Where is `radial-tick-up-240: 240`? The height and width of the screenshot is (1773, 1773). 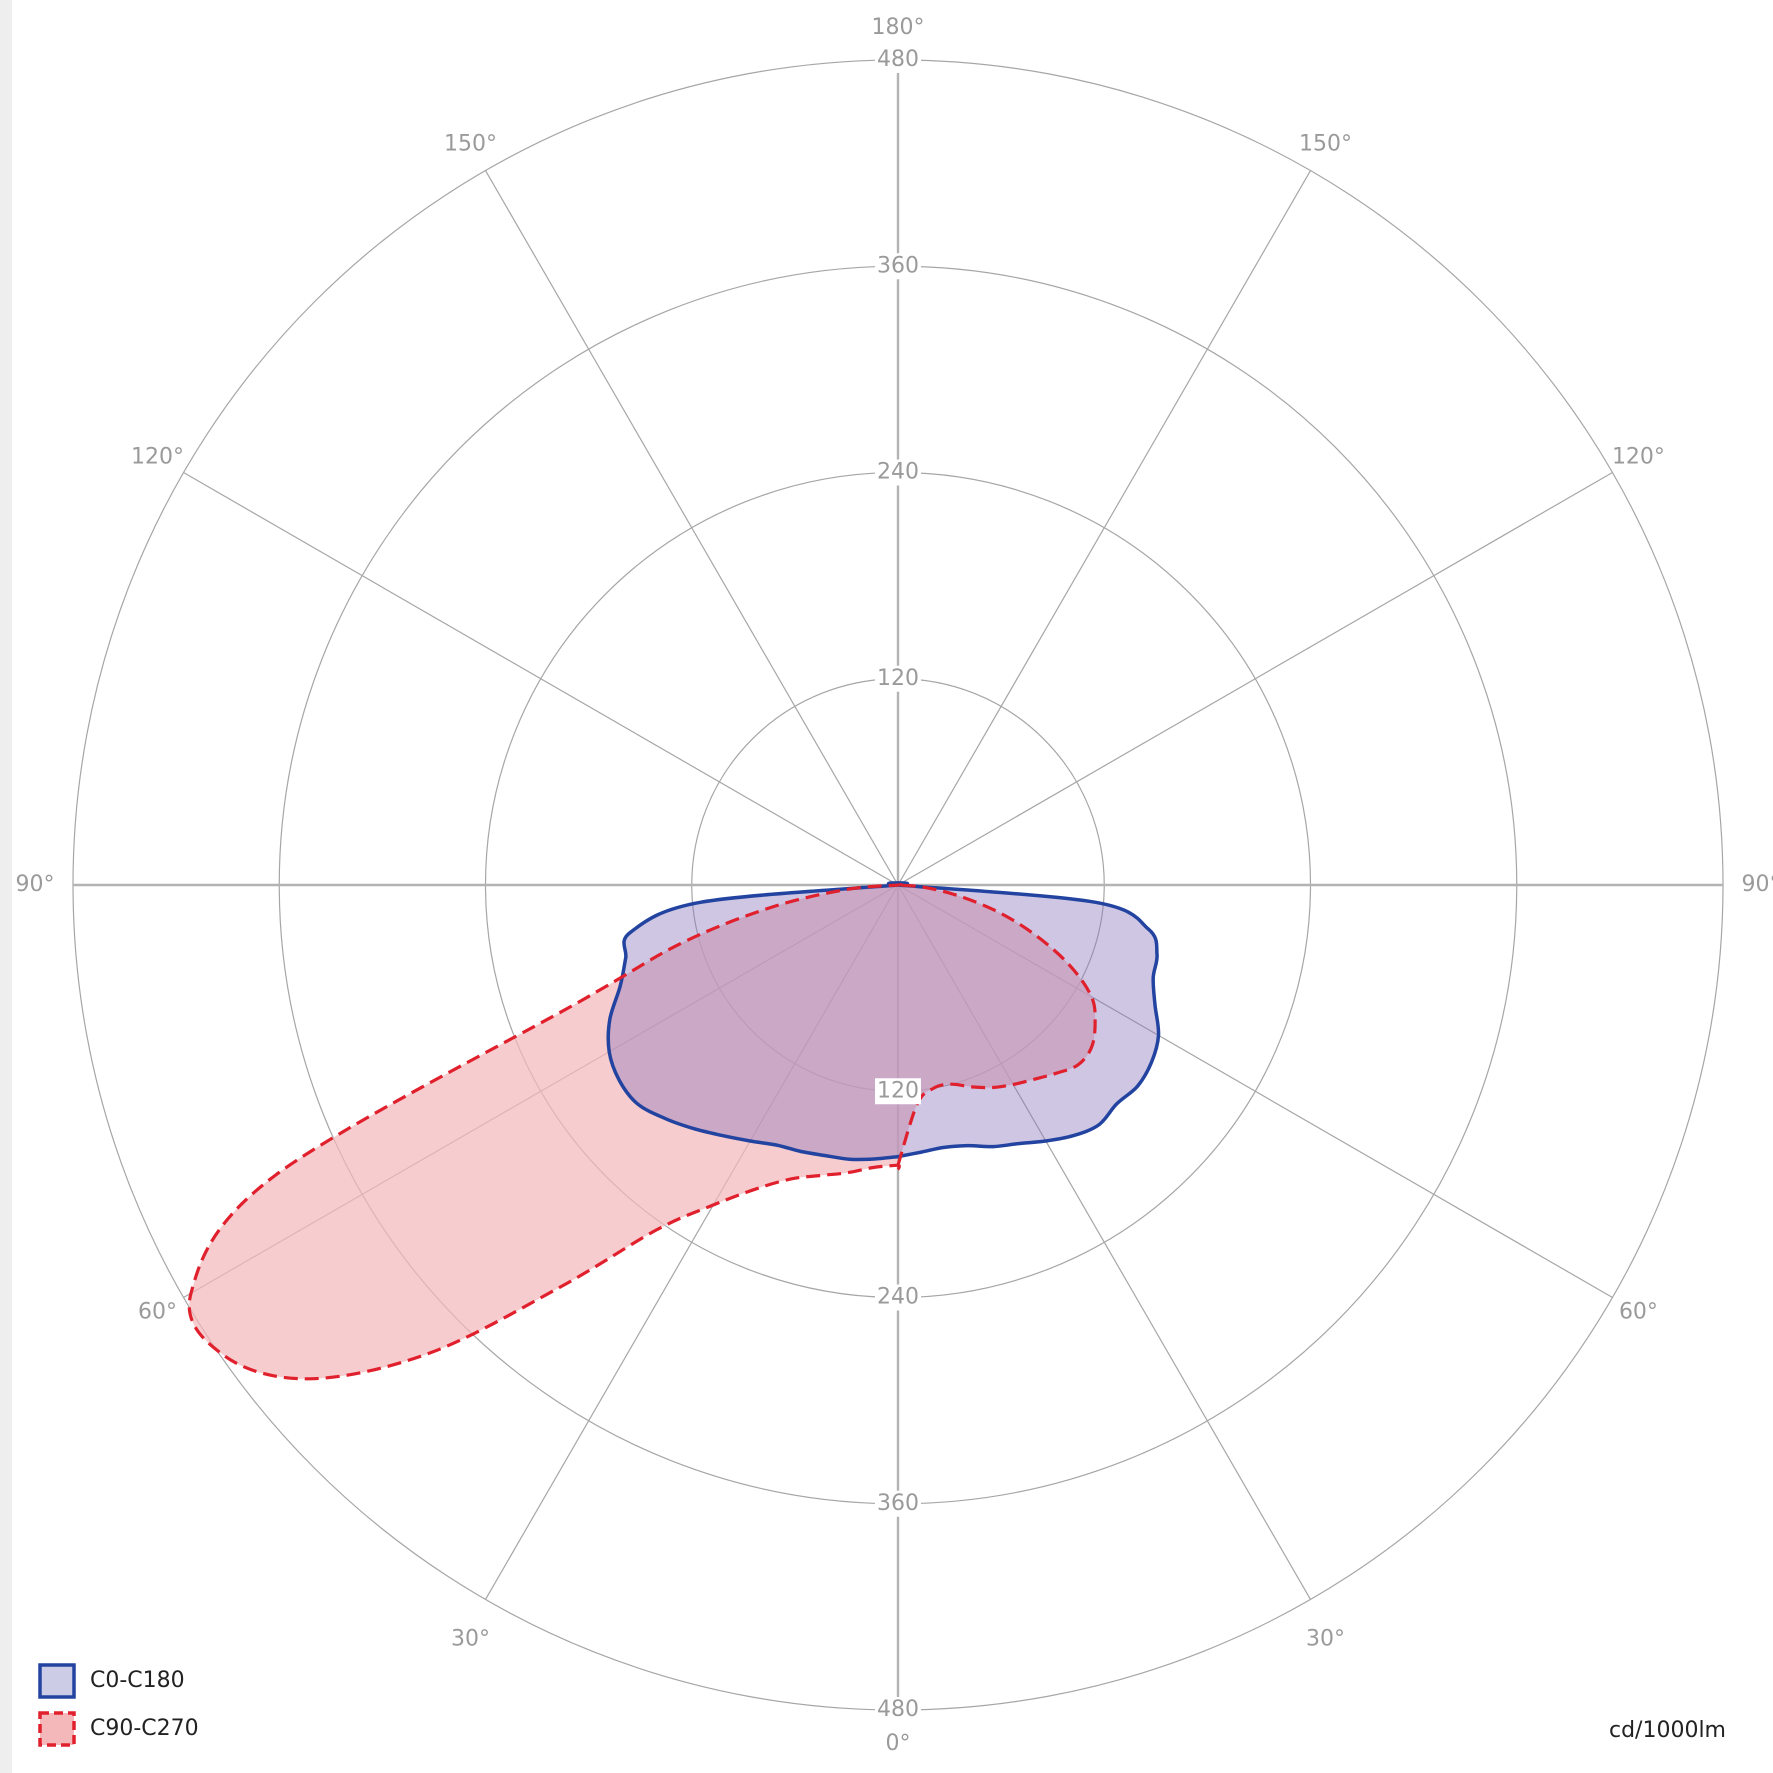 radial-tick-up-240: 240 is located at coordinates (898, 472).